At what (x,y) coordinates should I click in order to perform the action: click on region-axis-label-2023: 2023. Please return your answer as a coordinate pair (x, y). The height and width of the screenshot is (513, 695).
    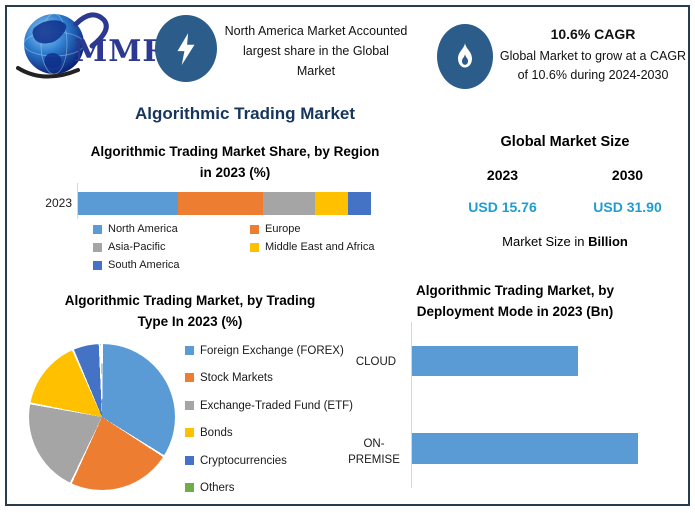
    Looking at the image, I should click on (58, 203).